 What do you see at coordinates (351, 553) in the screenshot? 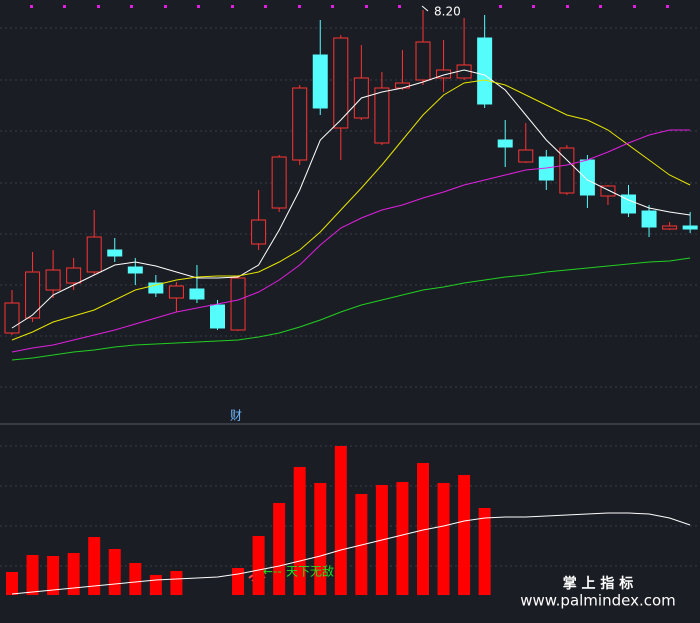
I see `indicator-line` at bounding box center [351, 553].